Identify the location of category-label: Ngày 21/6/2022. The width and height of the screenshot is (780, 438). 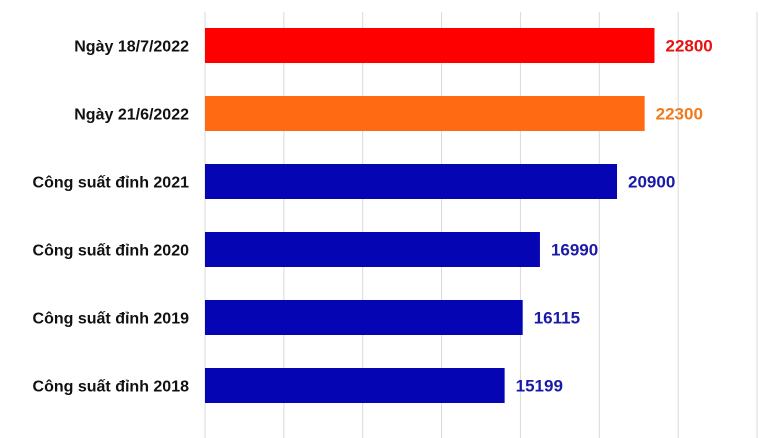
(131, 115).